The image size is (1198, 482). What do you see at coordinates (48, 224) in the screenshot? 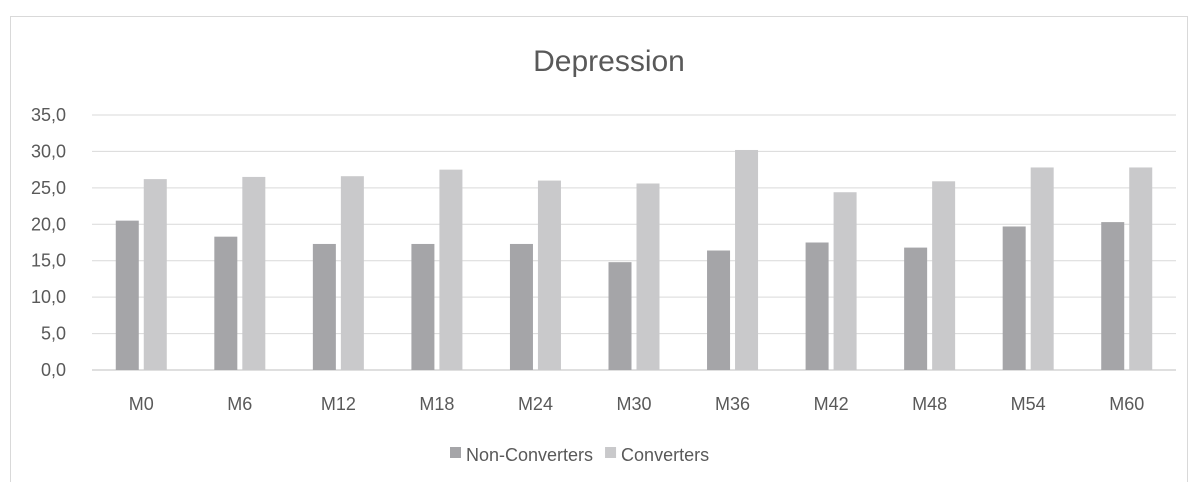
I see `y-tick-label: 20,0` at bounding box center [48, 224].